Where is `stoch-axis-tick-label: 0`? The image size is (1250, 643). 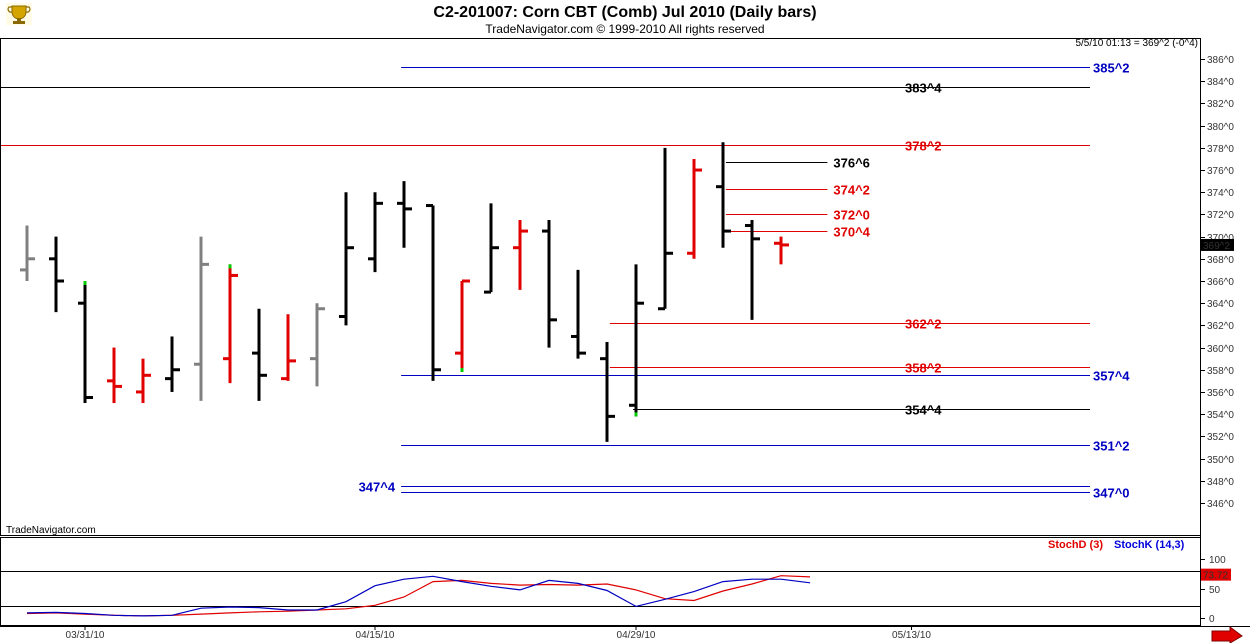 stoch-axis-tick-label: 0 is located at coordinates (1212, 619).